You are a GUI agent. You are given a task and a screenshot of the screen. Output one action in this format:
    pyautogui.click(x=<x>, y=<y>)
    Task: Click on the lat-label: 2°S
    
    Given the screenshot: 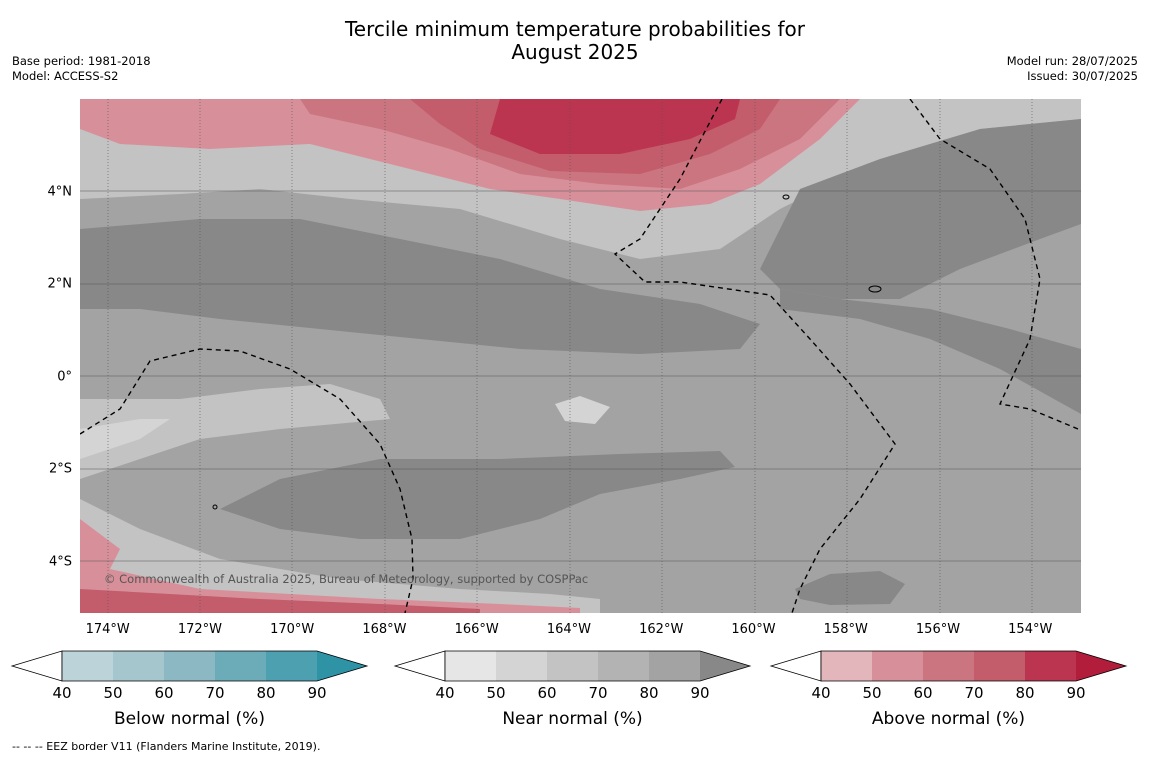 What is the action you would take?
    pyautogui.click(x=60, y=469)
    